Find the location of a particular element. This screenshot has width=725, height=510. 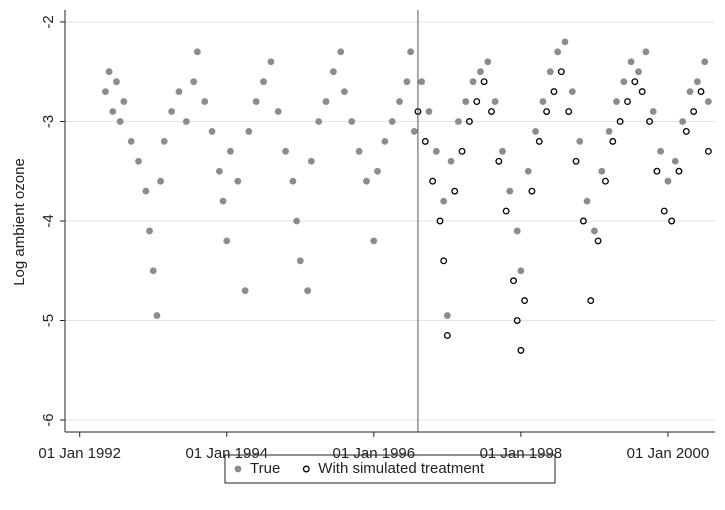

x-tick-label: 01 Jan 1994 is located at coordinates (226, 453).